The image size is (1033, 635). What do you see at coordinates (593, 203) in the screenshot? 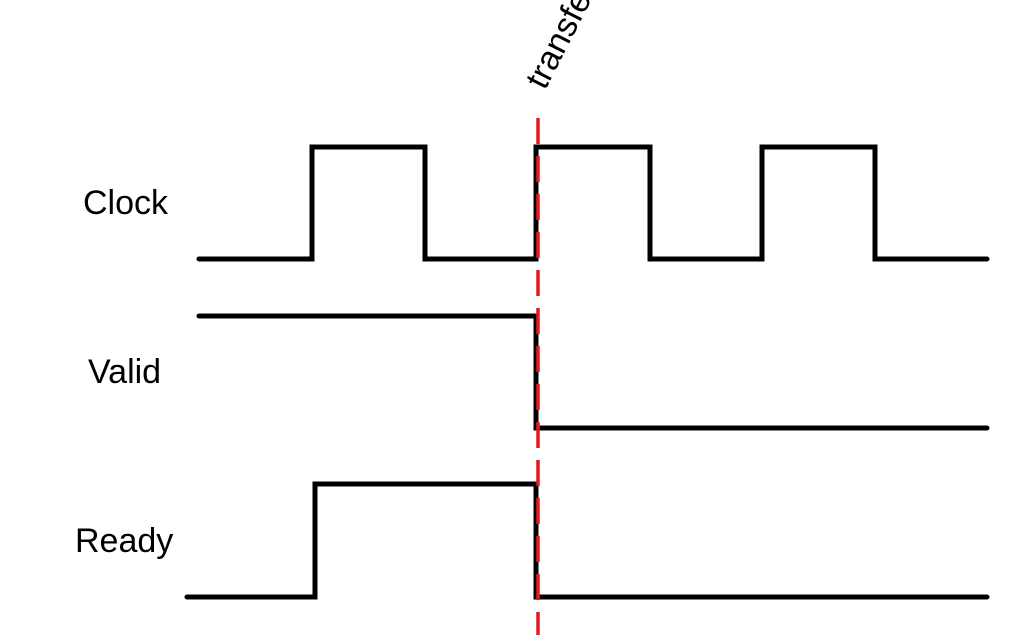
I see `clock-waveform` at bounding box center [593, 203].